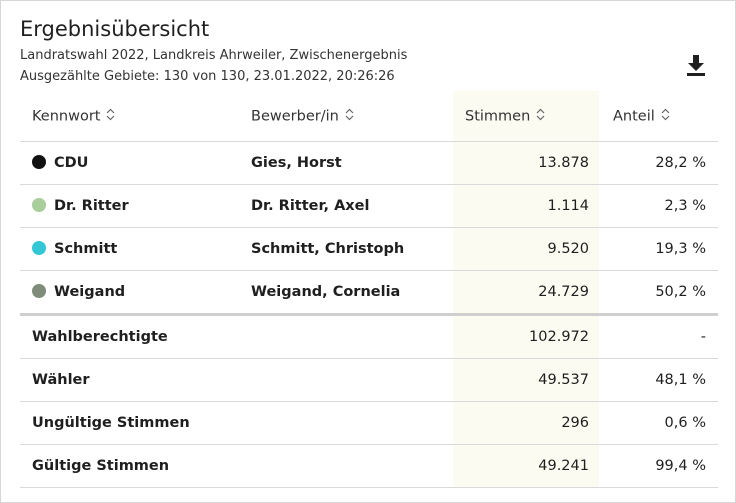 This screenshot has height=503, width=736. Describe the element at coordinates (129, 249) in the screenshot. I see `kennwort-cell: Schmitt` at that location.